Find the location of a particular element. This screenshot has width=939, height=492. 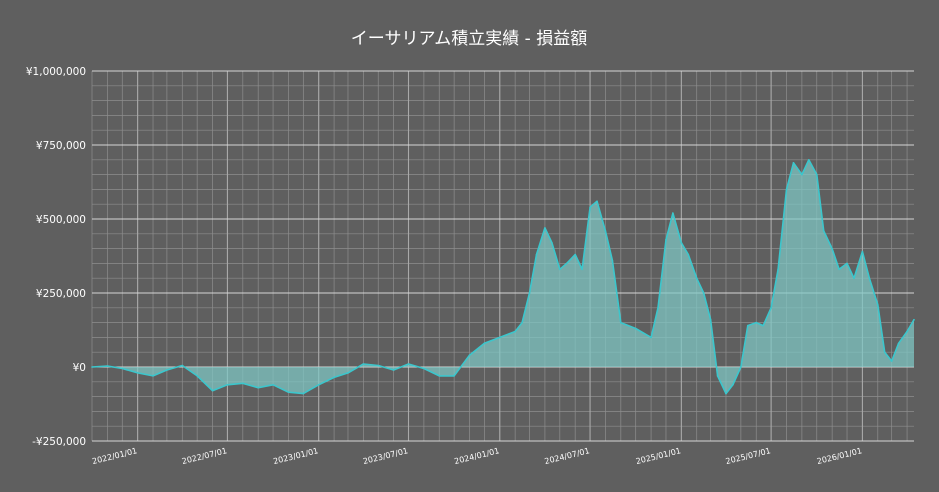

x-tick-label: 2022/01/01 is located at coordinates (114, 456).